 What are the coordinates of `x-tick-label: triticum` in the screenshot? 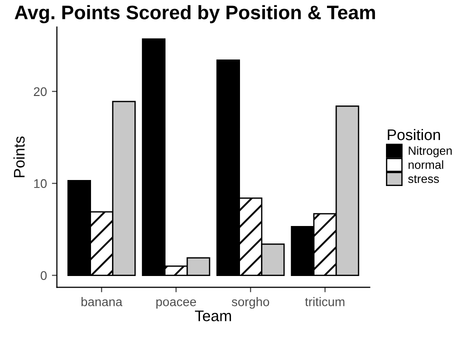 It's located at (324, 301).